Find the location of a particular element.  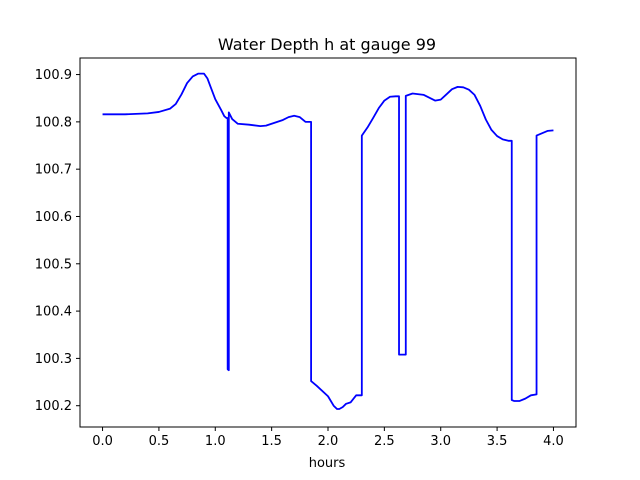

x-tick-label: 1.5 is located at coordinates (271, 441).